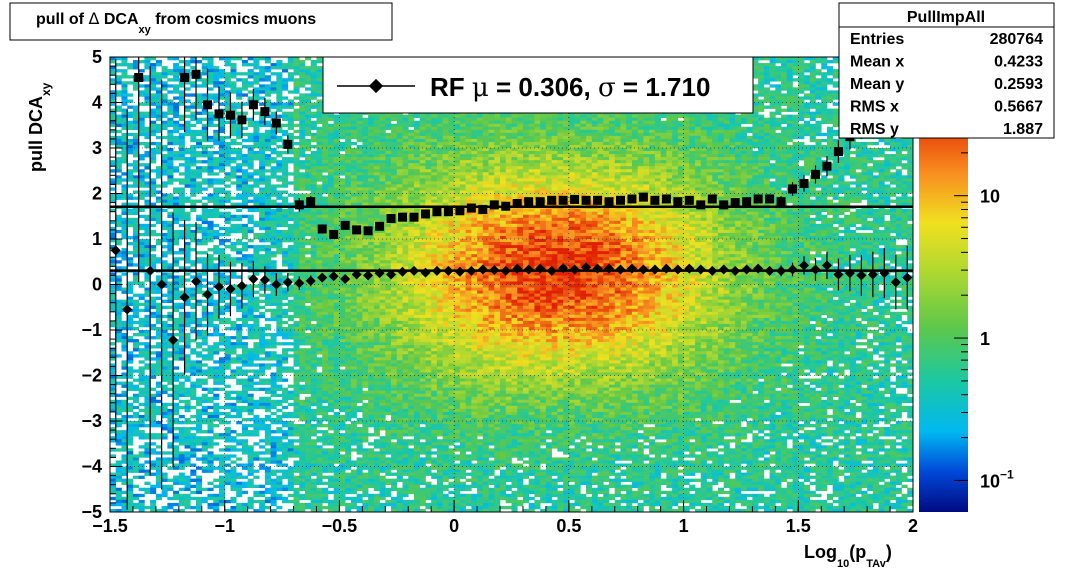 The image size is (1076, 568). I want to click on y-tick-label: −5, so click(91, 512).